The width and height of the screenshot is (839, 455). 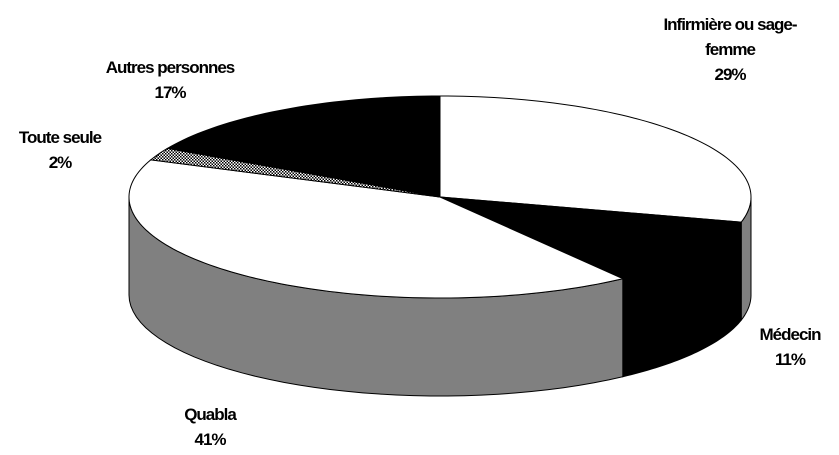 What do you see at coordinates (170, 67) in the screenshot?
I see `category-name: Autres personnes` at bounding box center [170, 67].